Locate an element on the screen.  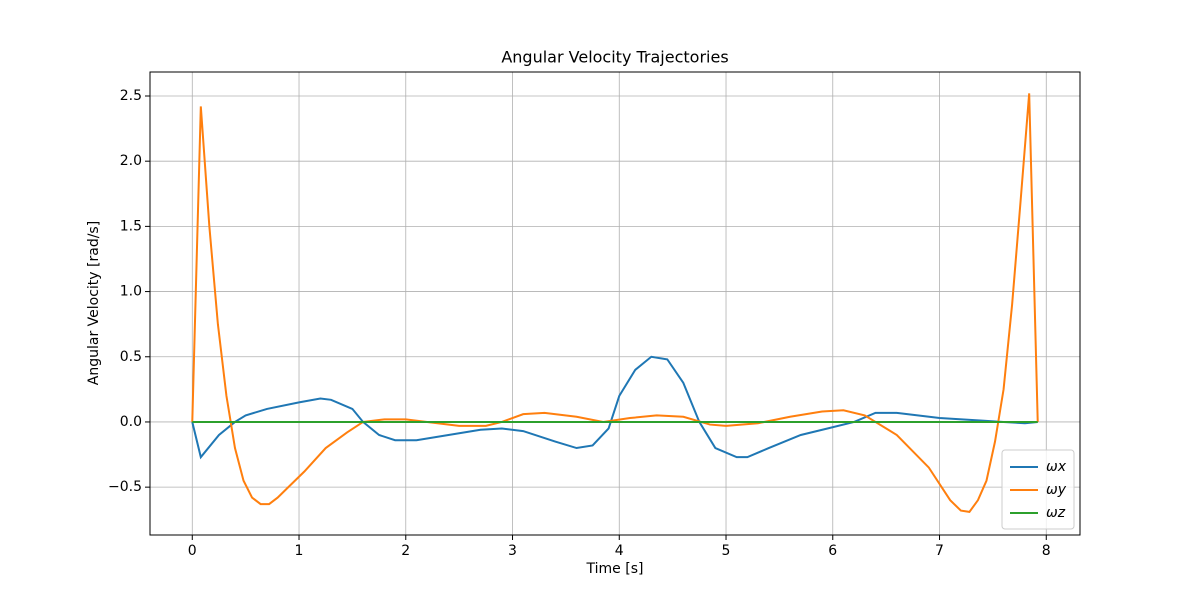
y-tick-label: 1.5 is located at coordinates (131, 226).